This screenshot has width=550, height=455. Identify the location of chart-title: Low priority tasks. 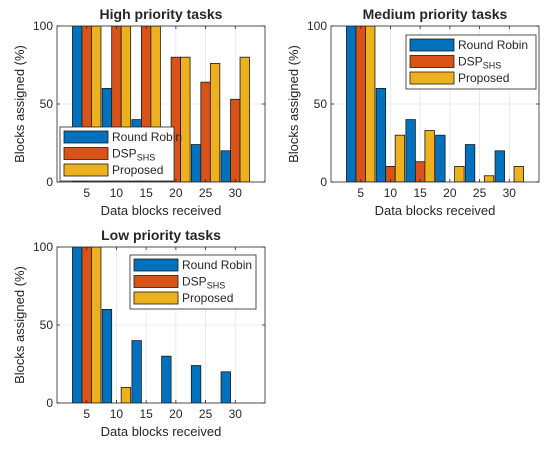
(161, 235).